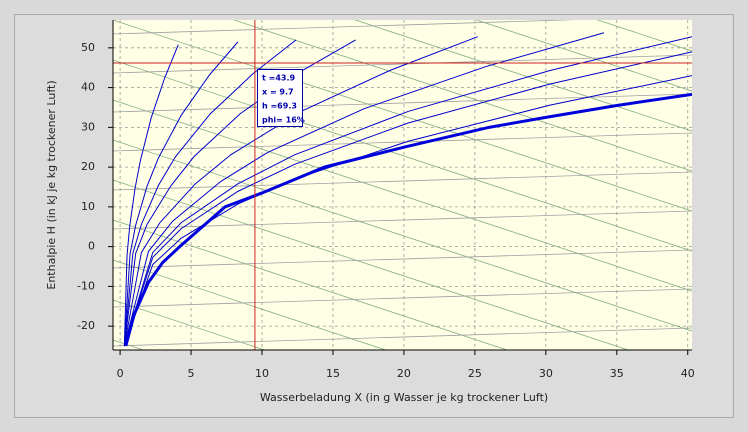 The height and width of the screenshot is (432, 748). I want to click on x-tick-label: 35, so click(617, 373).